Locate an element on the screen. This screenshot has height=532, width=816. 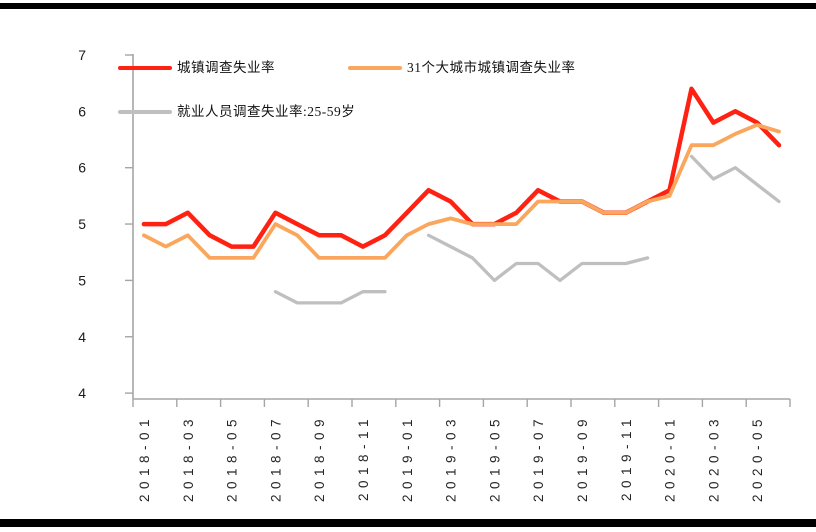
y-axis-tick-label: 7 is located at coordinates (82, 55).